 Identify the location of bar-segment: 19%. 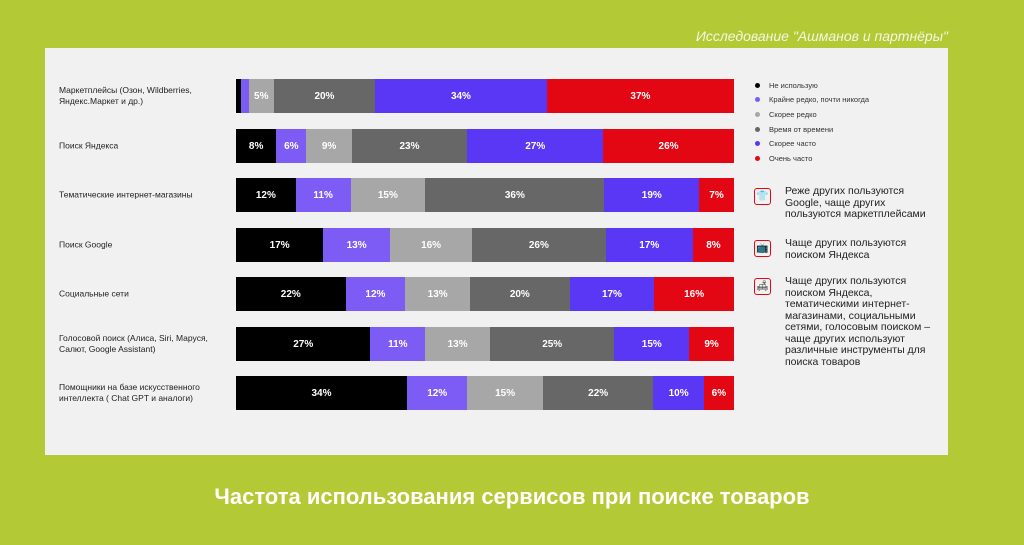
(652, 195).